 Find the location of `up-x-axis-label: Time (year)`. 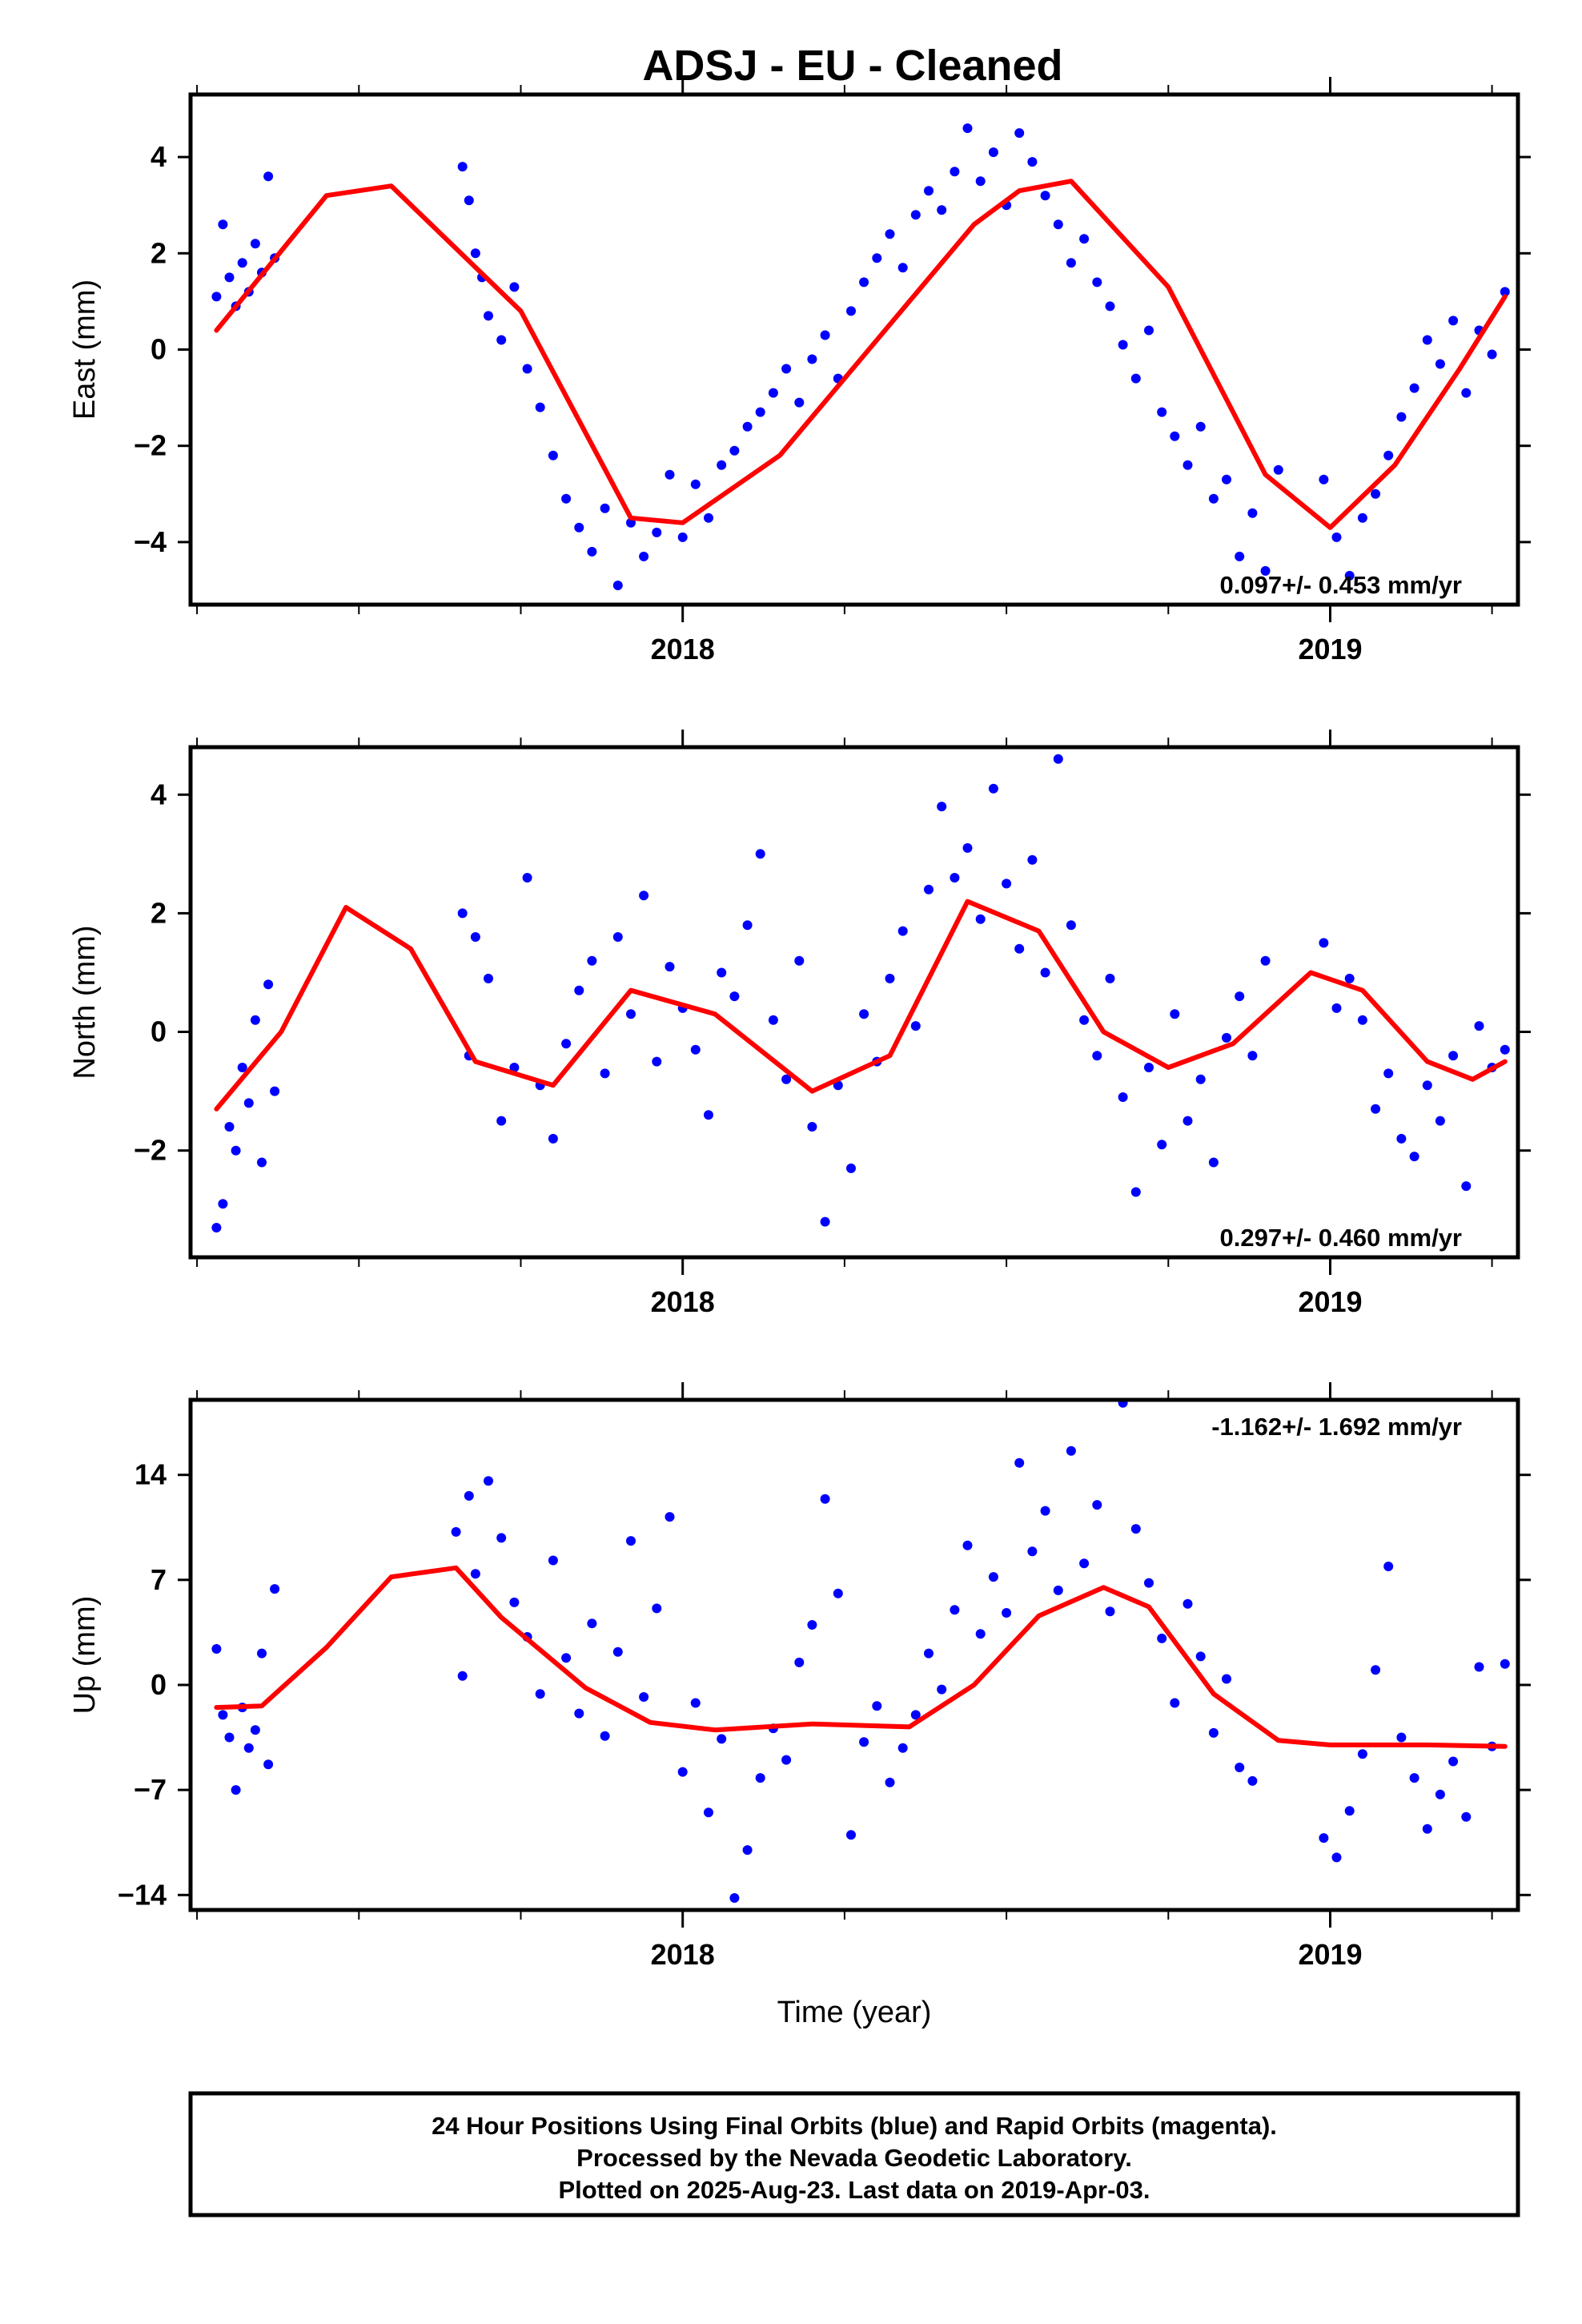

up-x-axis-label: Time (year) is located at coordinates (854, 2012).